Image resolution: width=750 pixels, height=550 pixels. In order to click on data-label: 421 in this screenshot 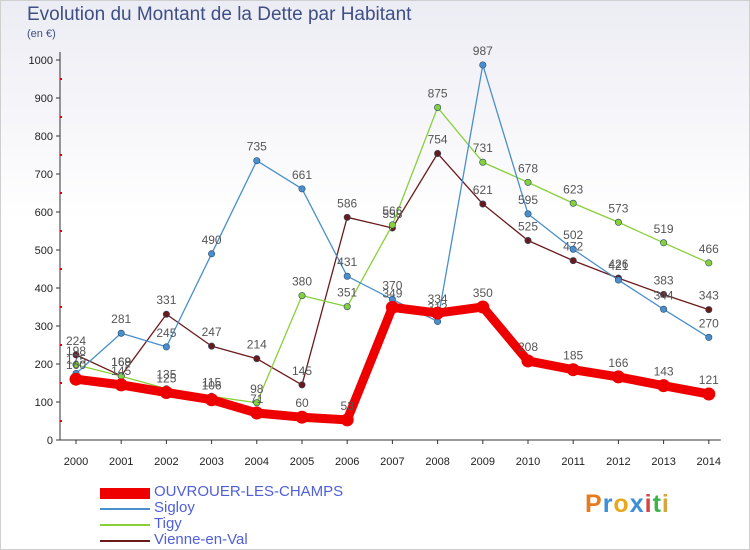, I will do `click(618, 266)`.